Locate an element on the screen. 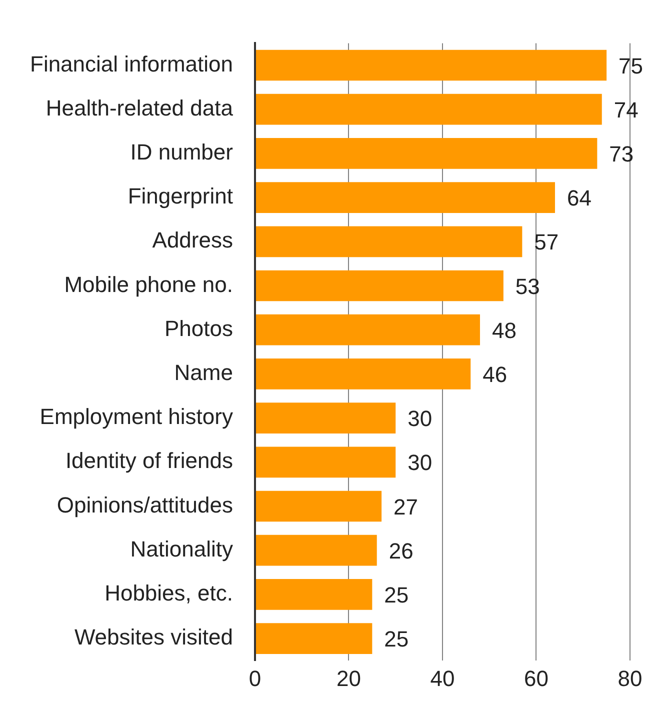 This screenshot has width=668, height=711. x-tick-label: 40 is located at coordinates (442, 678).